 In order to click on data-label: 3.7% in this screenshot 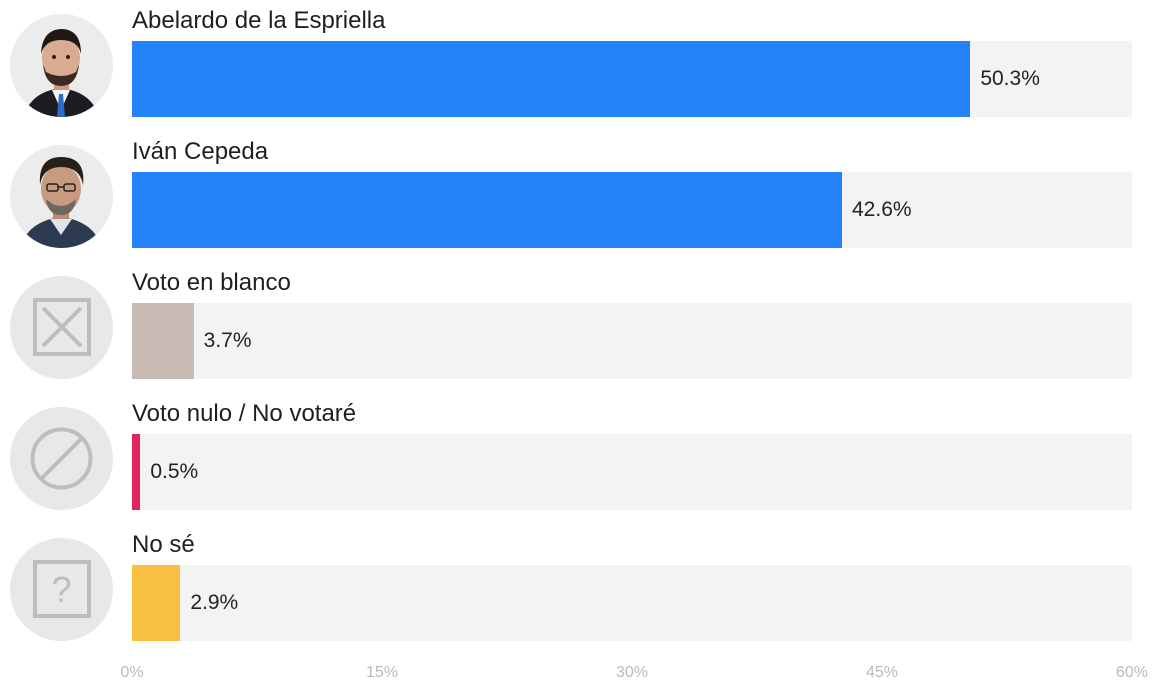, I will do `click(227, 340)`.